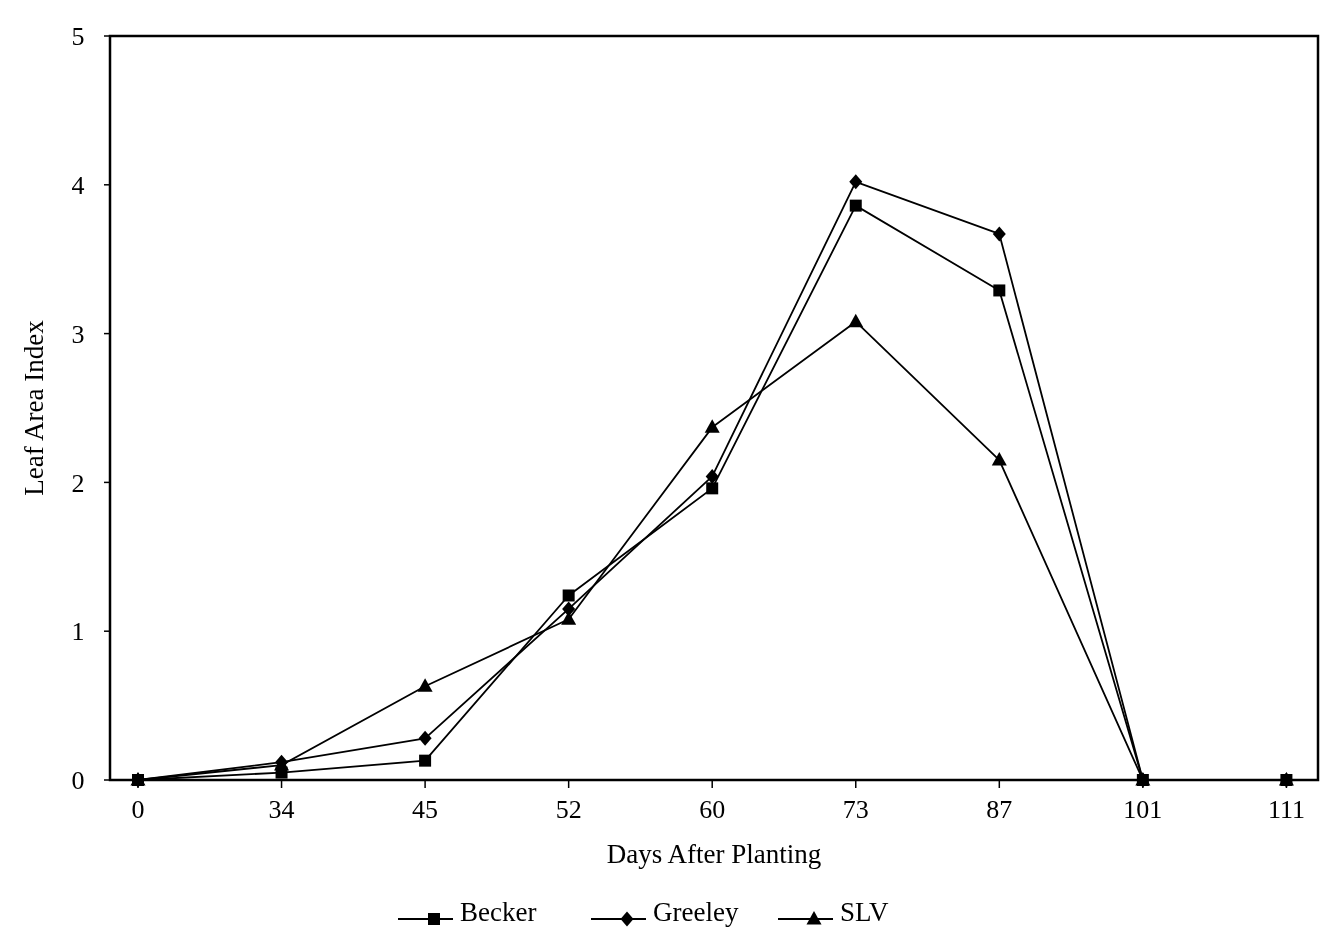  I want to click on y-tick-label: 4, so click(78, 185).